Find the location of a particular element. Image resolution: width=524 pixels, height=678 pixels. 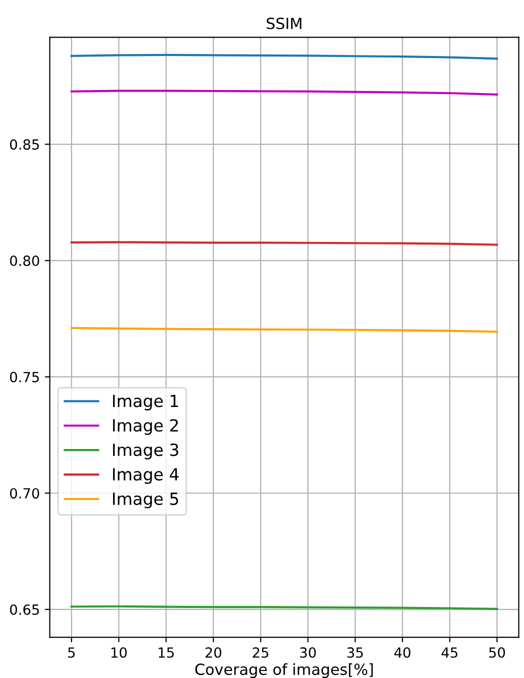

chart-title: SSIM is located at coordinates (284, 24).